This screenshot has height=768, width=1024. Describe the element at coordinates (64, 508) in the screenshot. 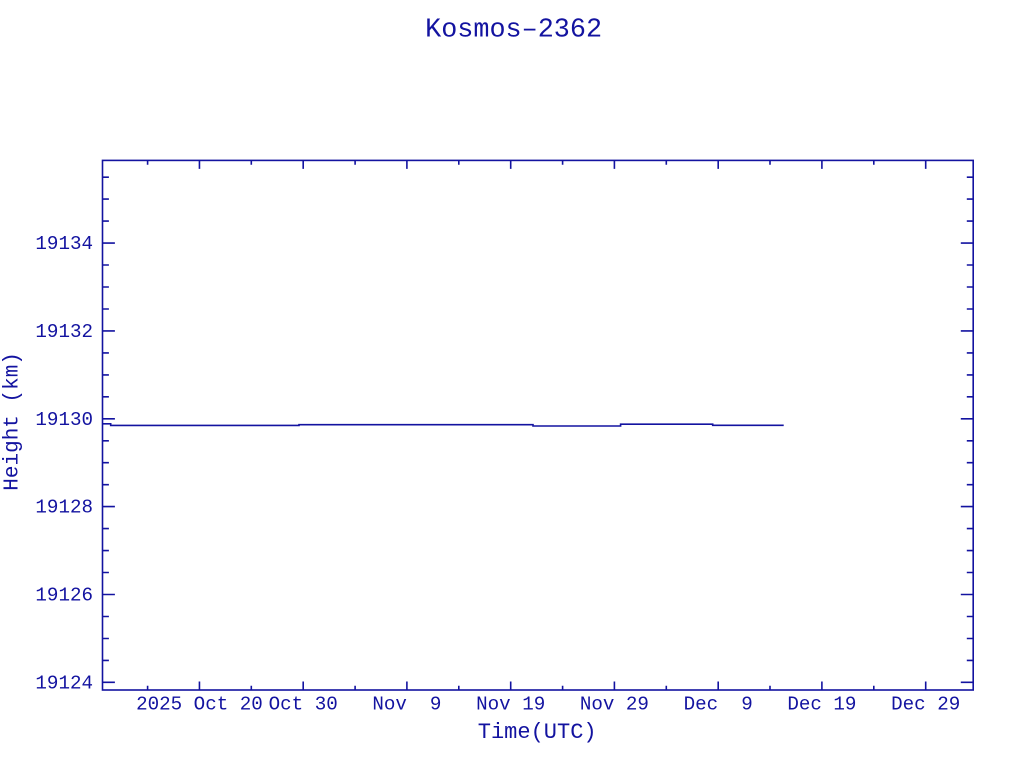

I see `svg-text: 19128` at that location.